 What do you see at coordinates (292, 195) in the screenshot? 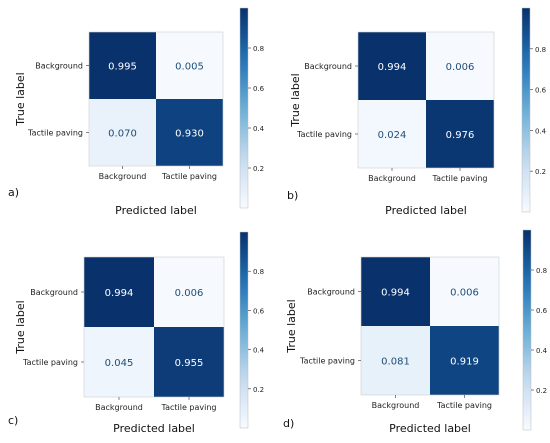
I see `panel-label: b)` at bounding box center [292, 195].